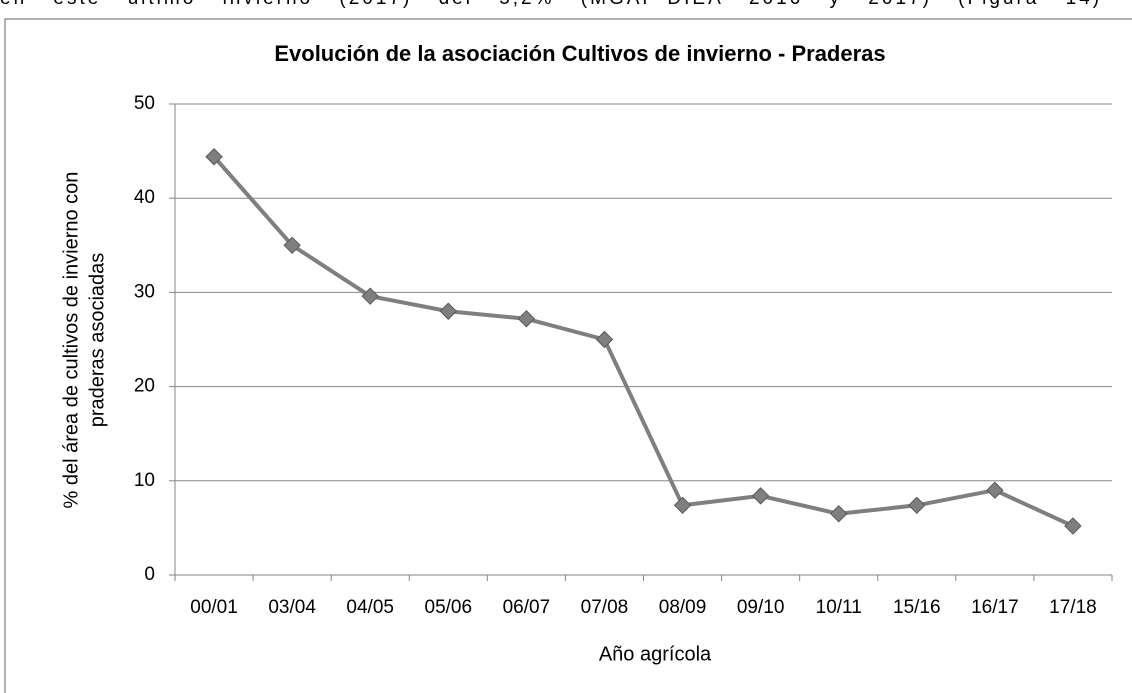  Describe the element at coordinates (71, 340) in the screenshot. I see `y-axis-label-line: % del área de cultivos de invierno con` at that location.